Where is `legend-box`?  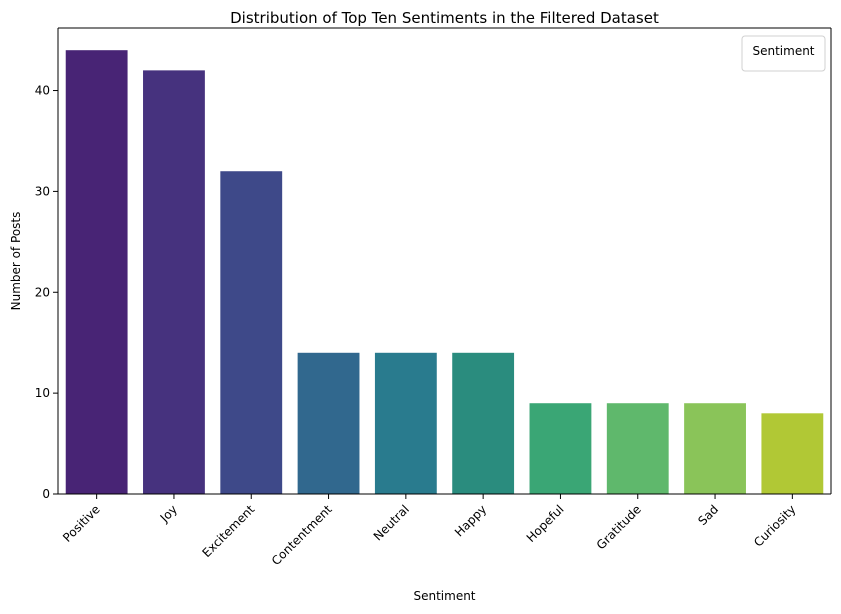
legend-box is located at coordinates (783, 53).